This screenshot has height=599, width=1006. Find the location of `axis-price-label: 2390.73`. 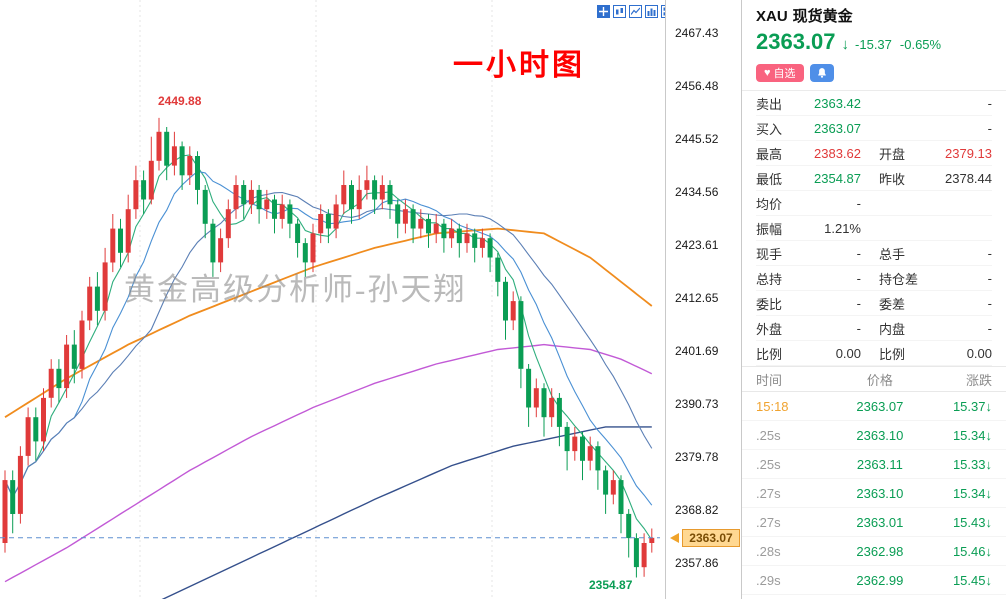

axis-price-label: 2390.73 is located at coordinates (697, 403).